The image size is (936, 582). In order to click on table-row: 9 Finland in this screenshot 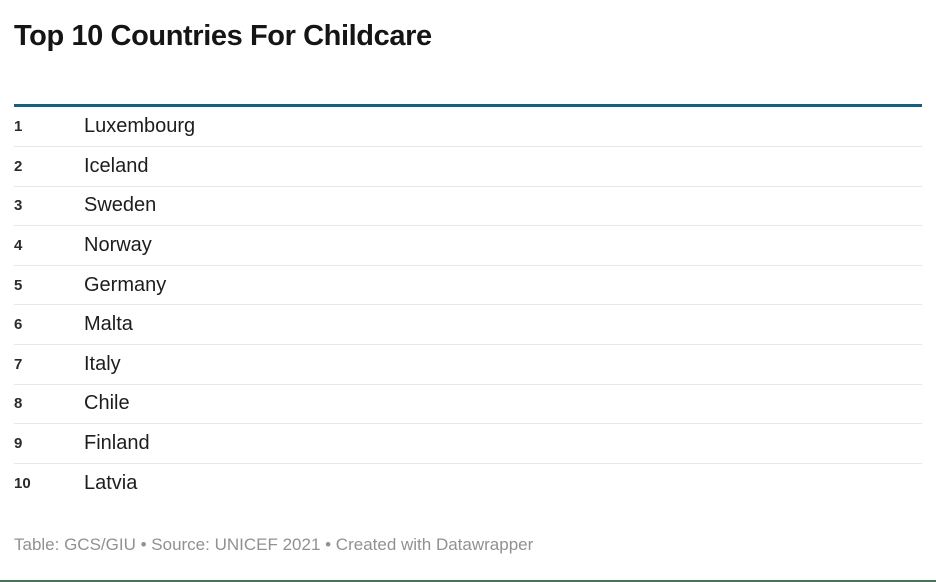, I will do `click(468, 443)`.